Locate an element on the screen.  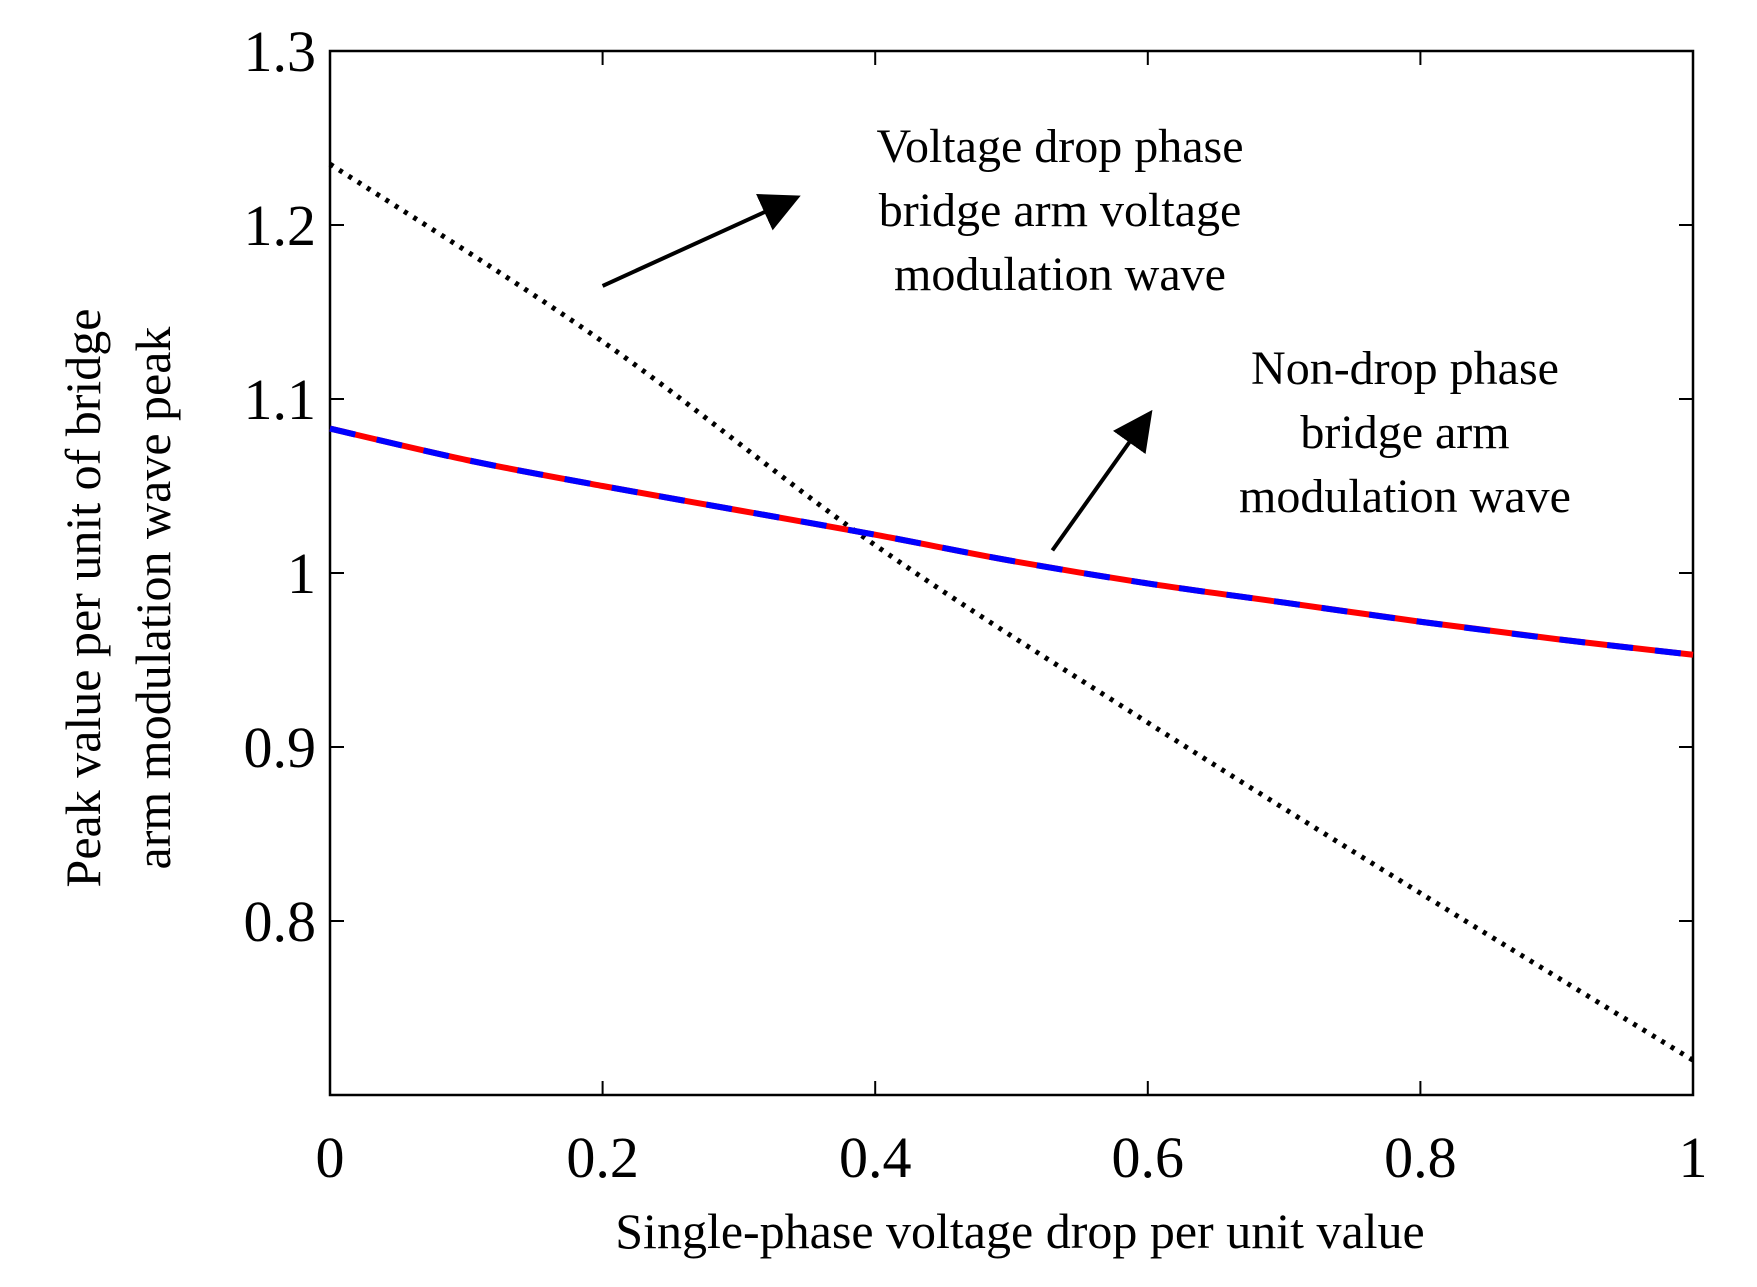
x-tick-label: 0.2 is located at coordinates (602, 1157).